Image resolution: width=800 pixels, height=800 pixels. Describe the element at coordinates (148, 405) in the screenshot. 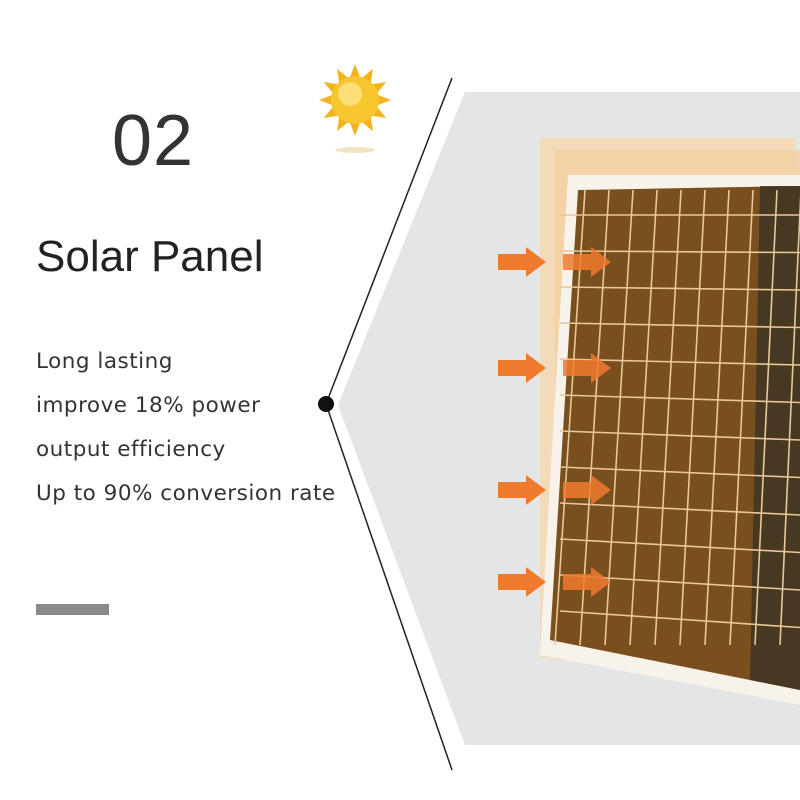

I see `feature-item: improve 18% power` at that location.